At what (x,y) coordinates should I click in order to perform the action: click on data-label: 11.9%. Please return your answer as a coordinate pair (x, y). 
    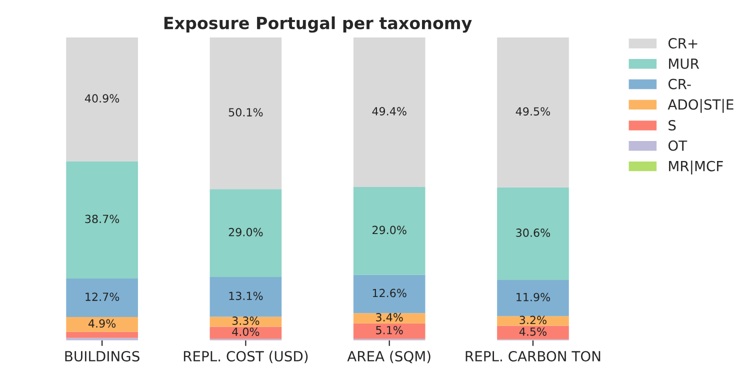
    Looking at the image, I should click on (533, 297).